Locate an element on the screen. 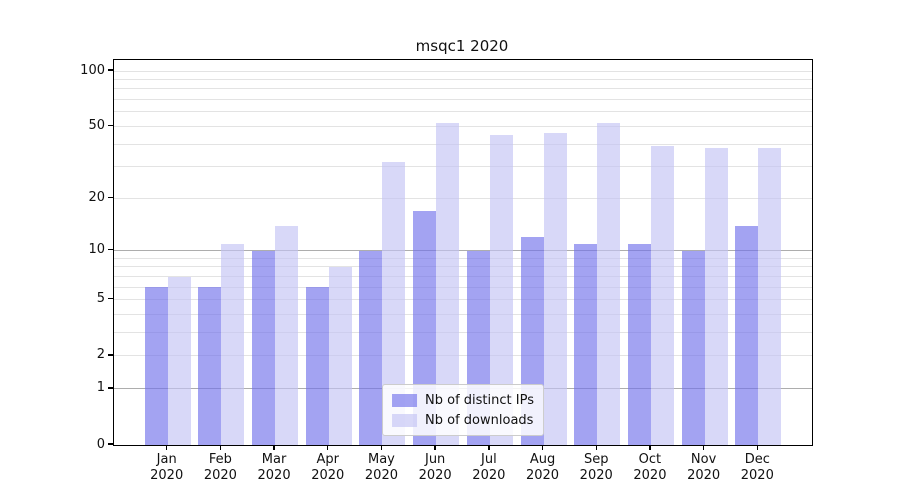 This screenshot has height=500, width=900. x-tick-month: Aug is located at coordinates (542, 459).